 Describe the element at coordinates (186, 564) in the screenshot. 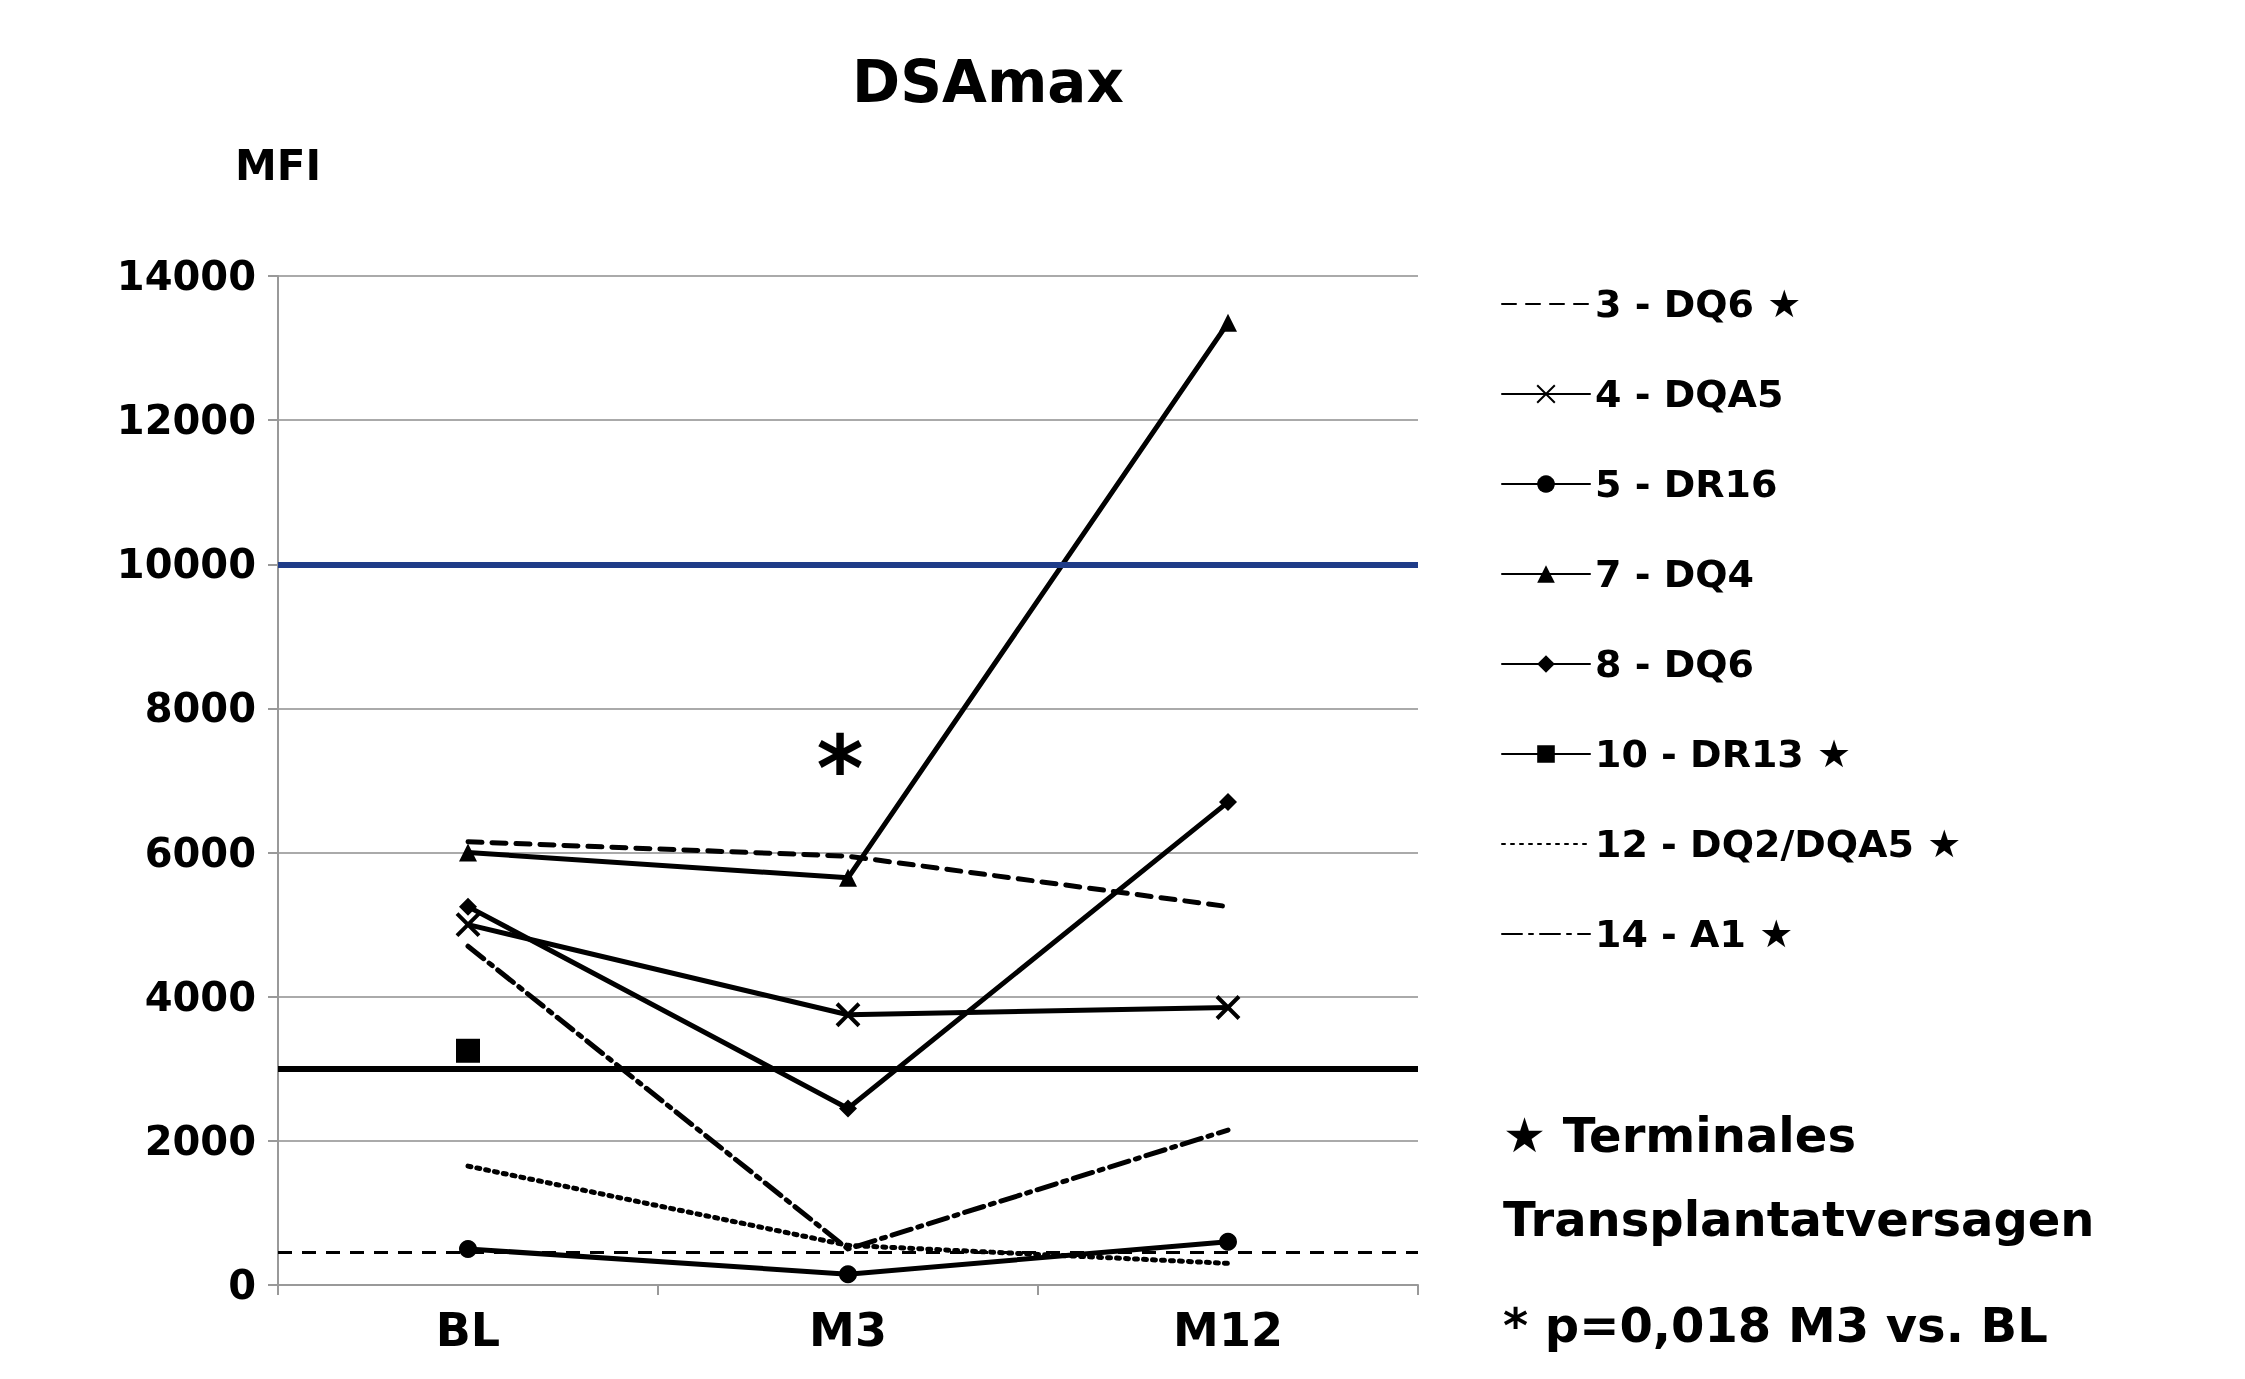

I see `y-tick-label: 10000` at that location.